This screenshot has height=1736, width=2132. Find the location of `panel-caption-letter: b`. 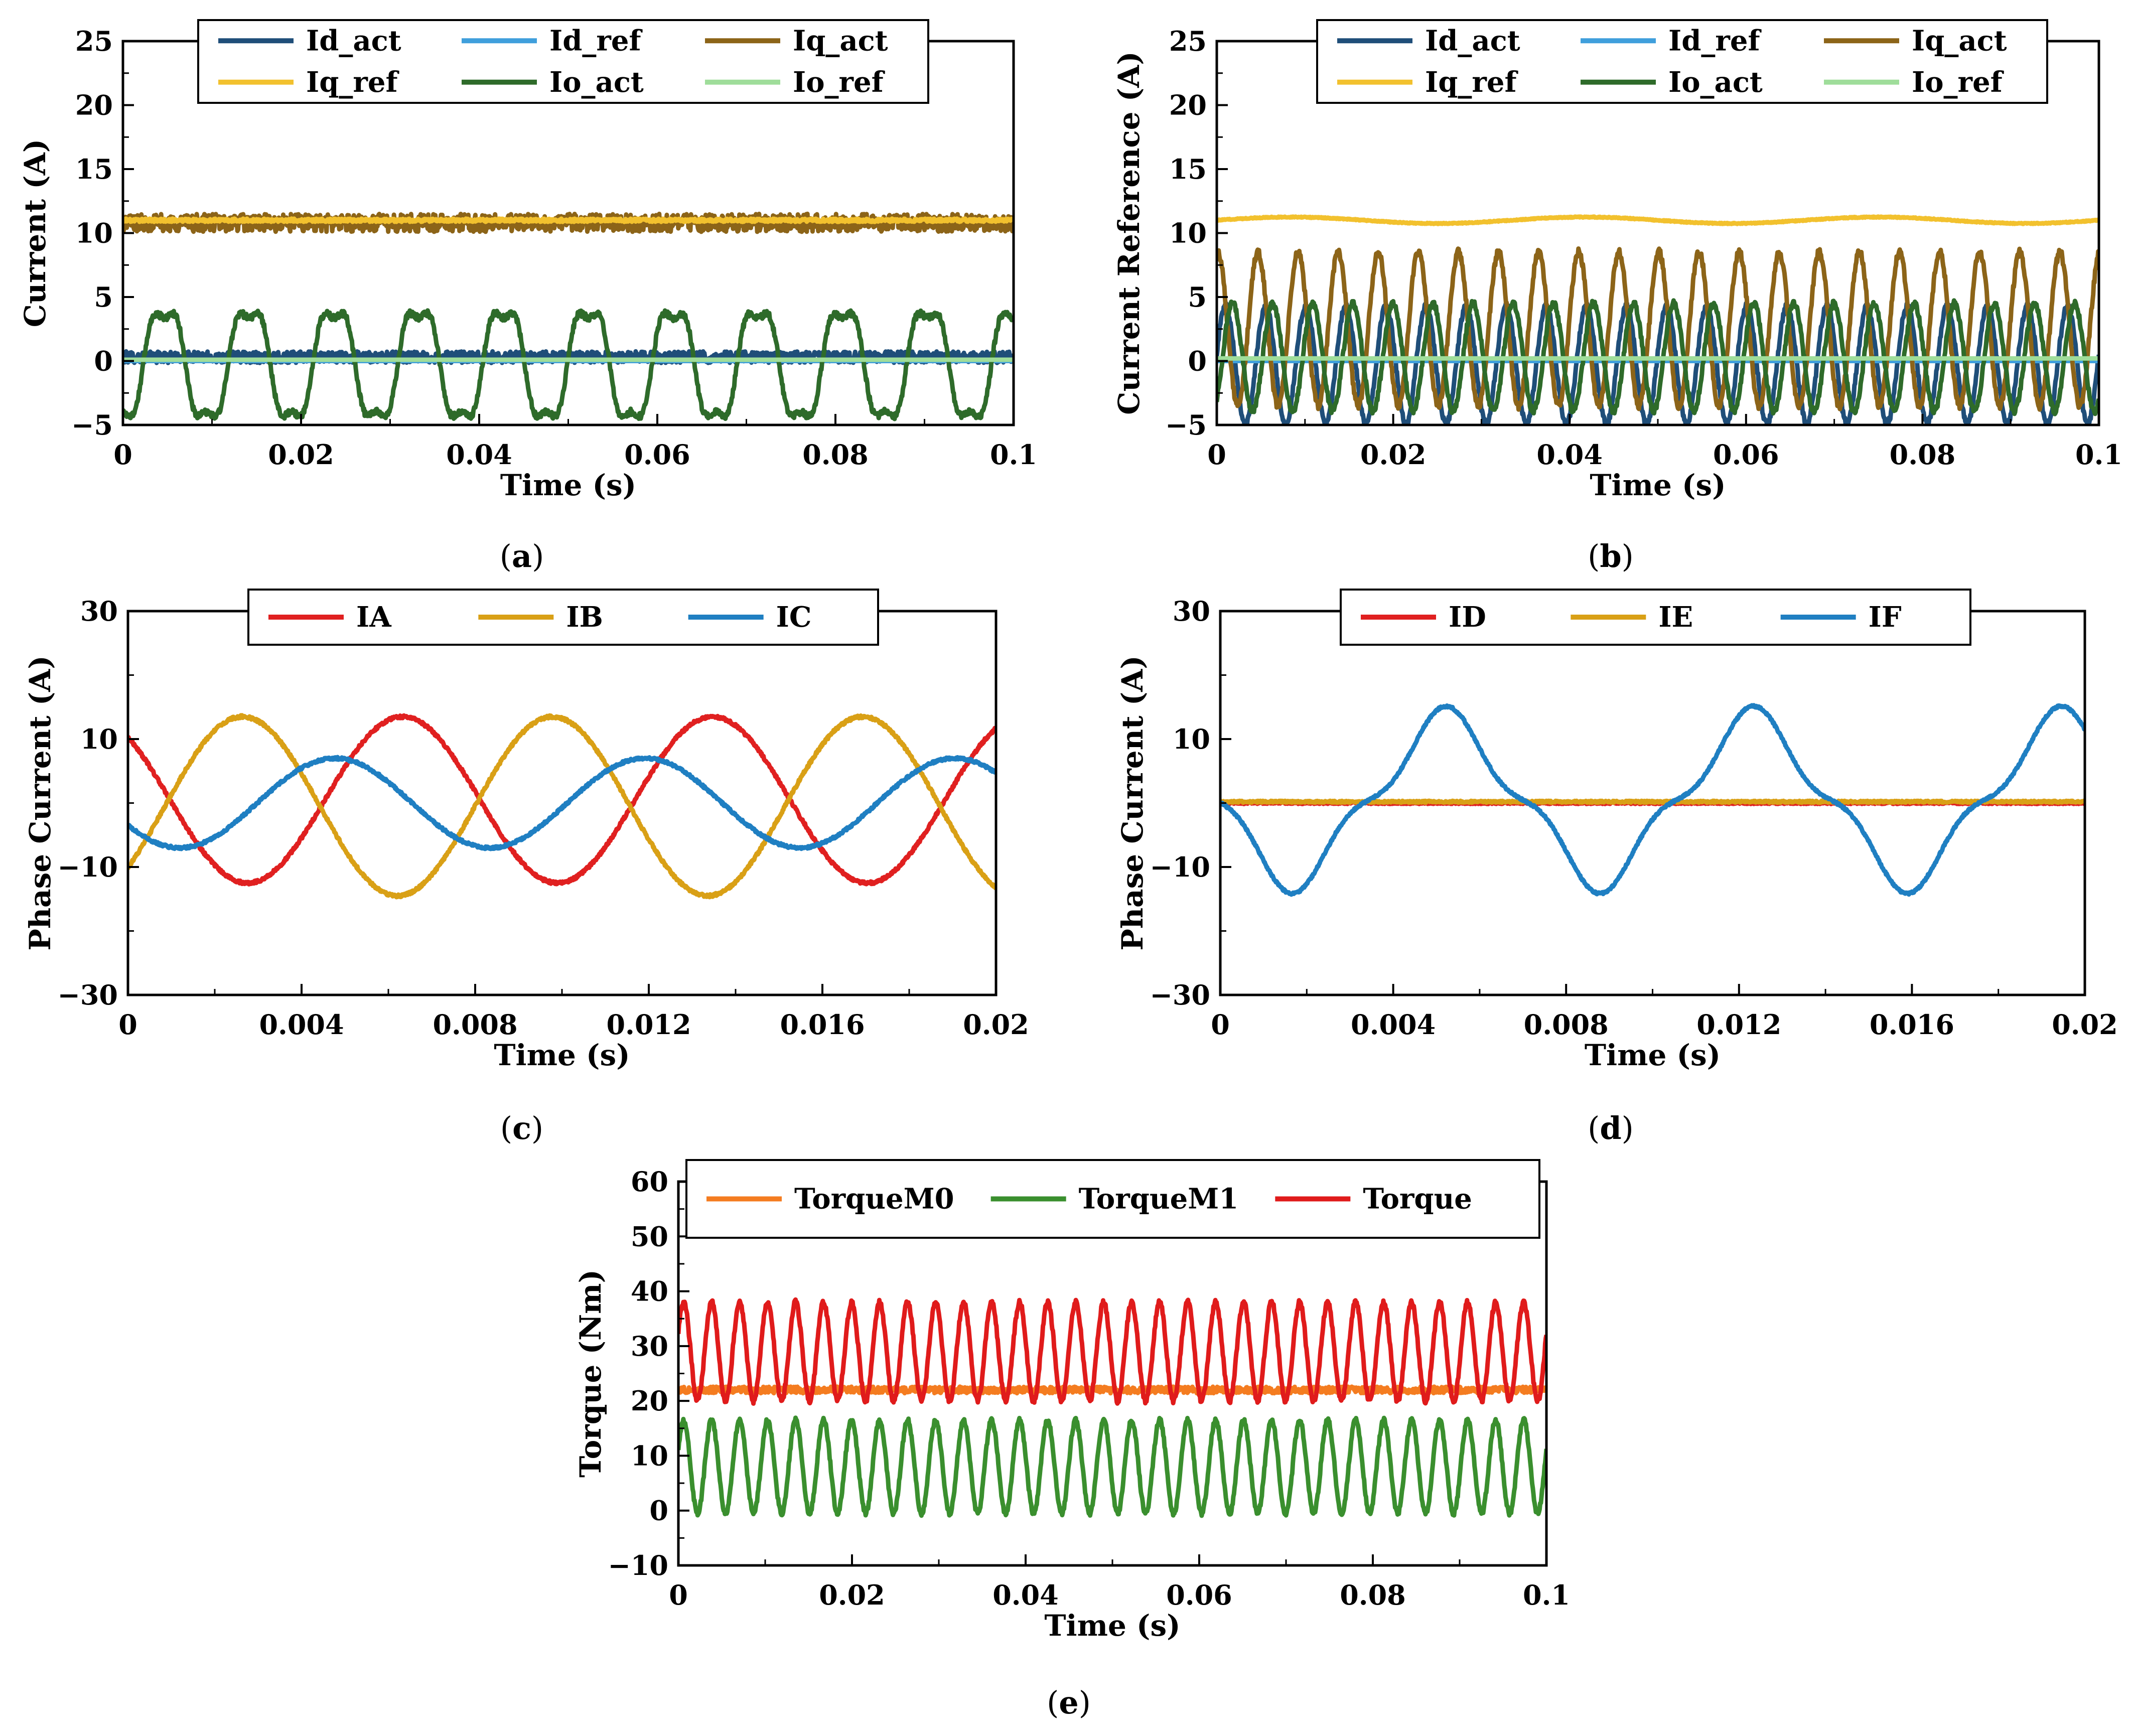

panel-caption-letter: b is located at coordinates (1610, 556).